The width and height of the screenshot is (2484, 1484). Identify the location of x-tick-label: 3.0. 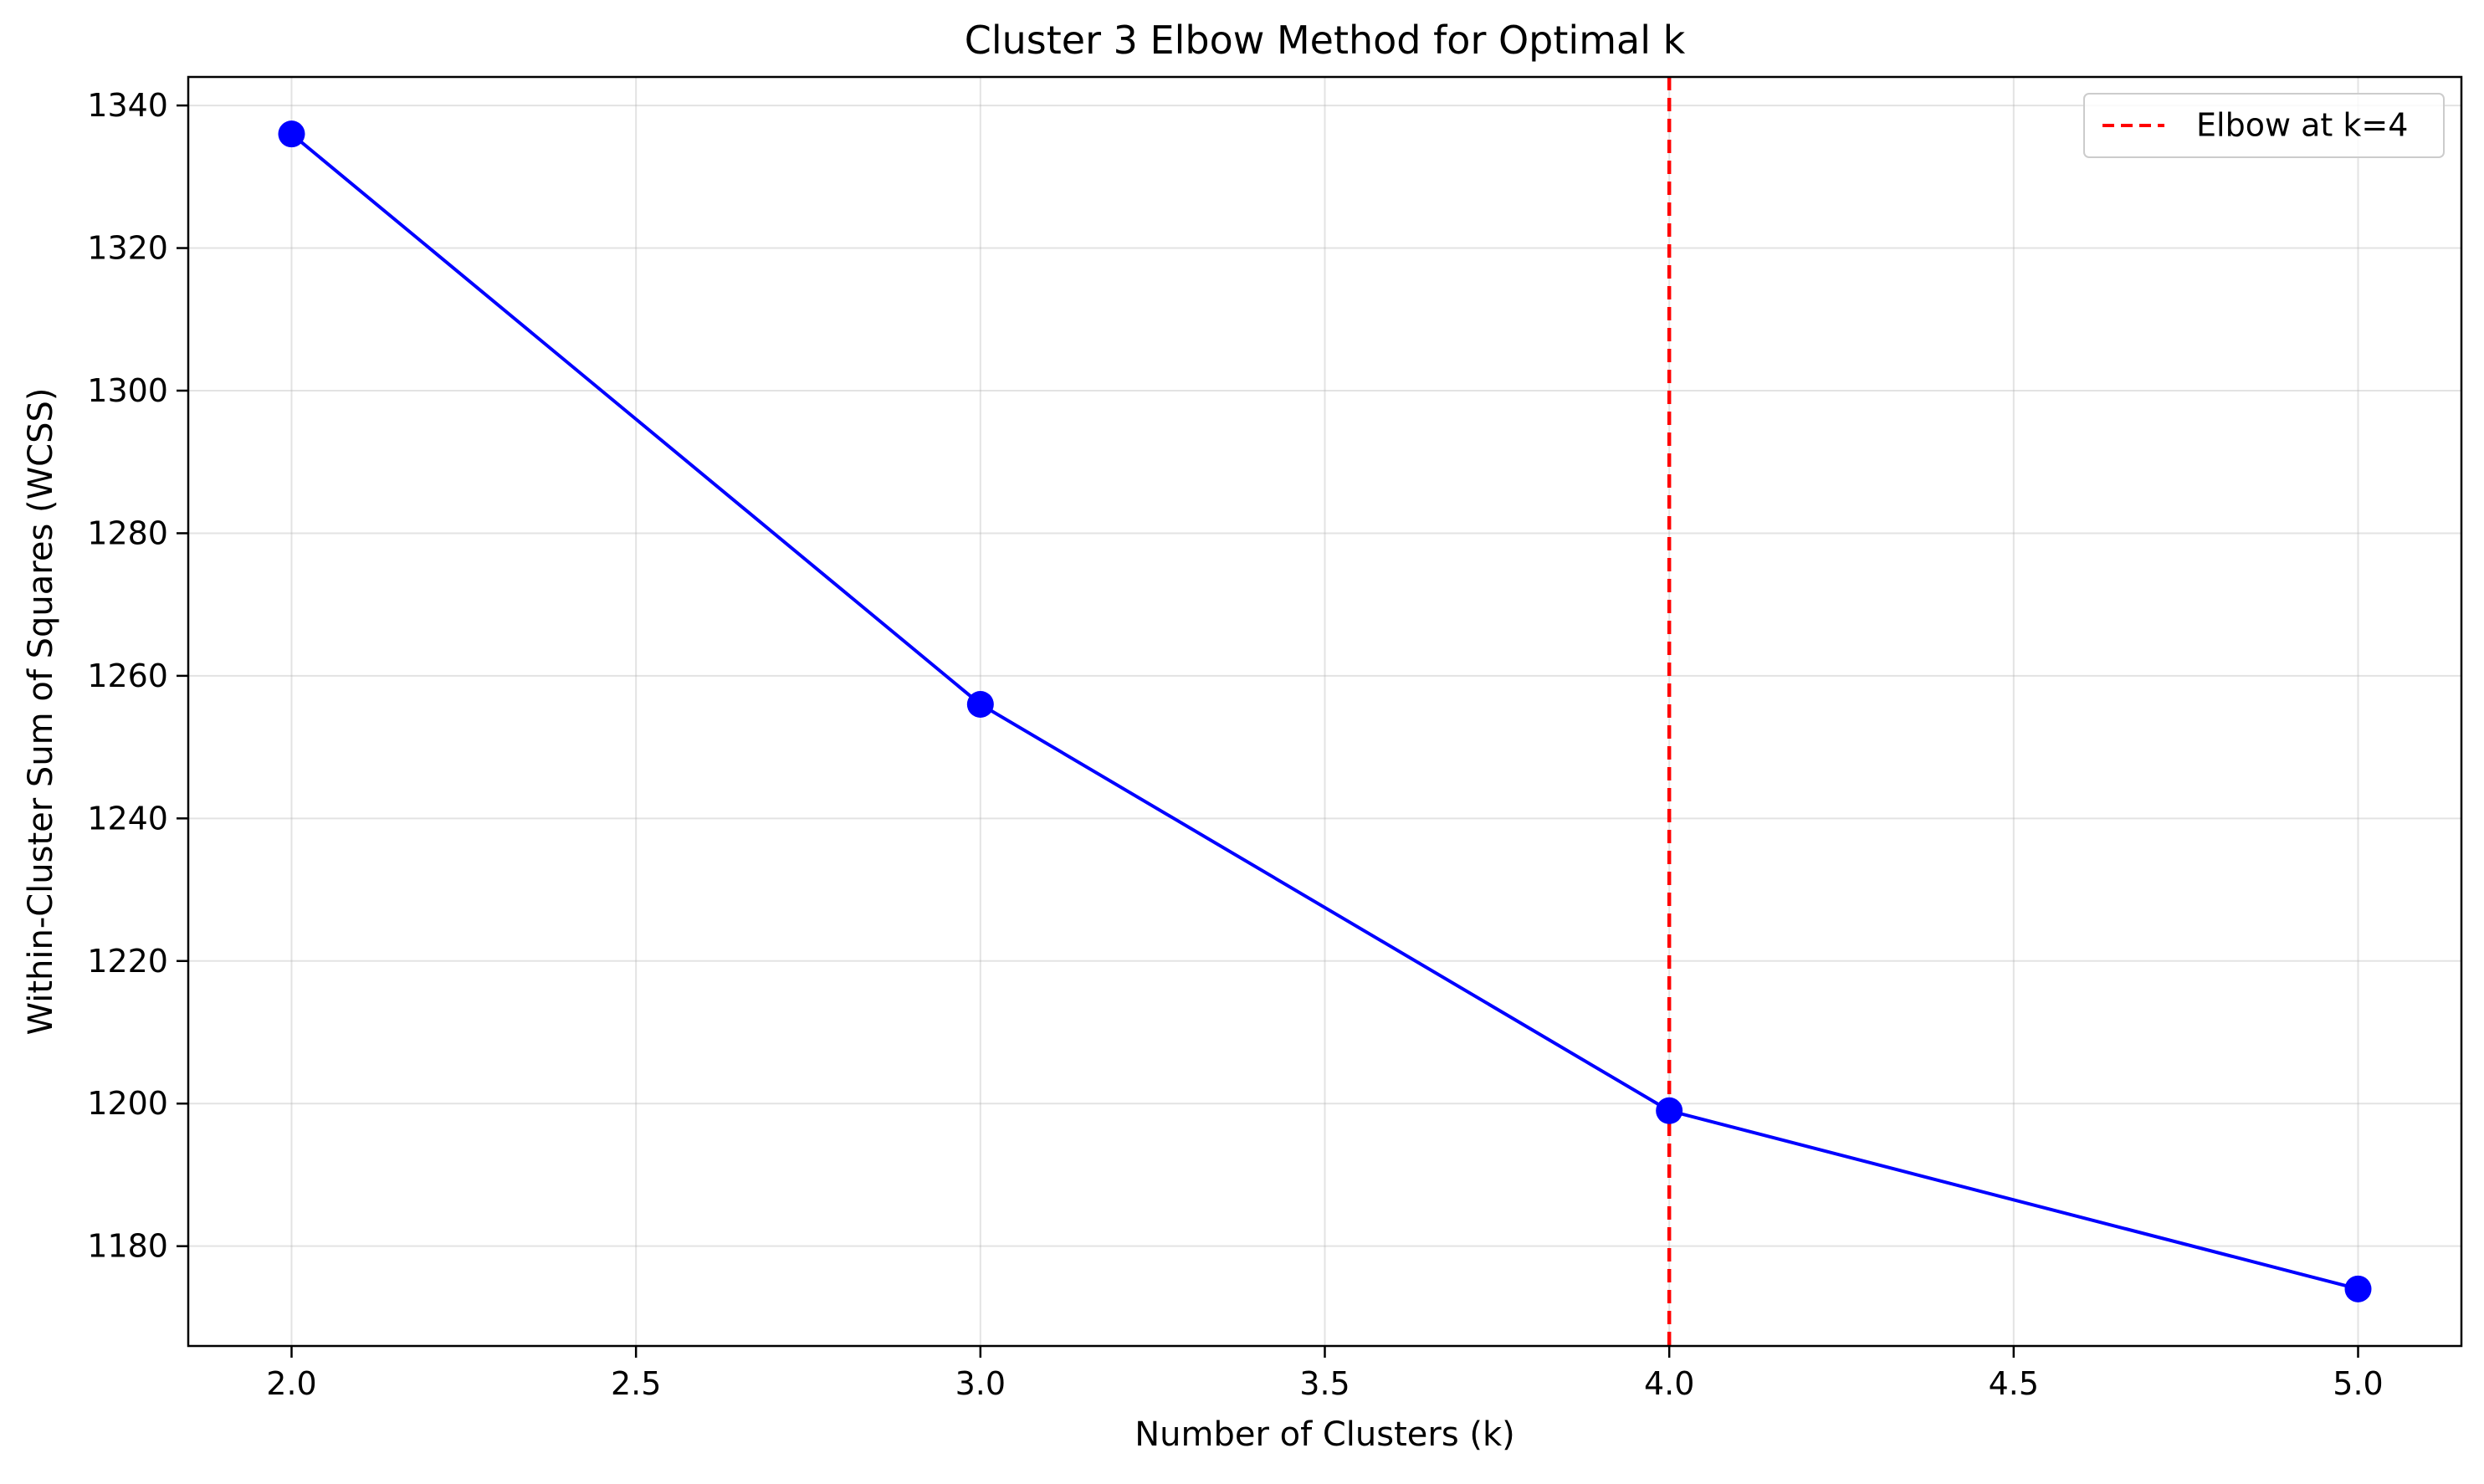
(981, 1383).